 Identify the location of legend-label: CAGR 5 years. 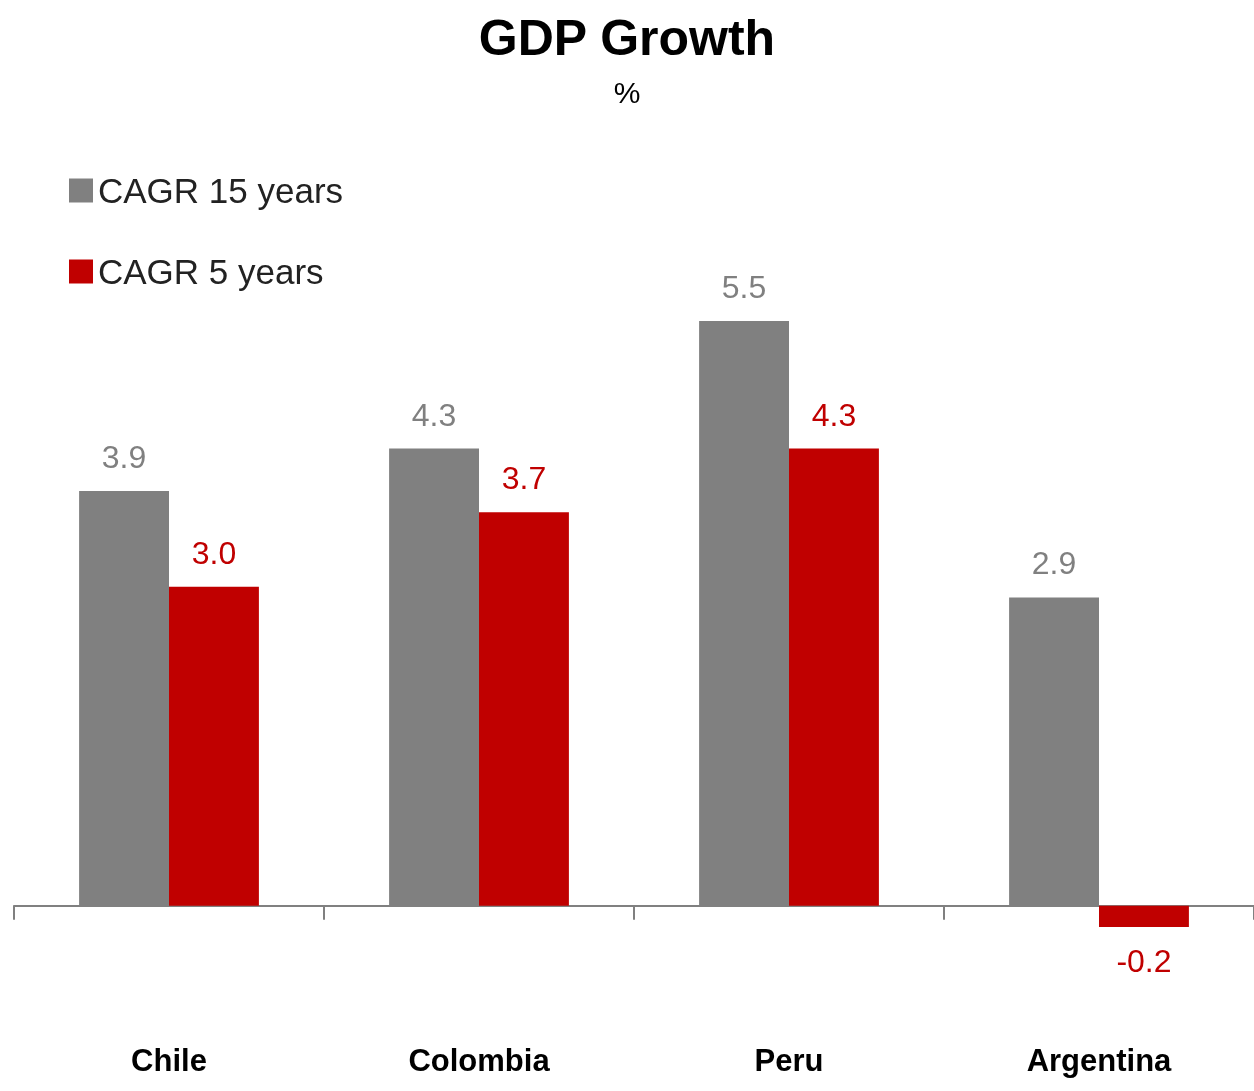
(211, 271).